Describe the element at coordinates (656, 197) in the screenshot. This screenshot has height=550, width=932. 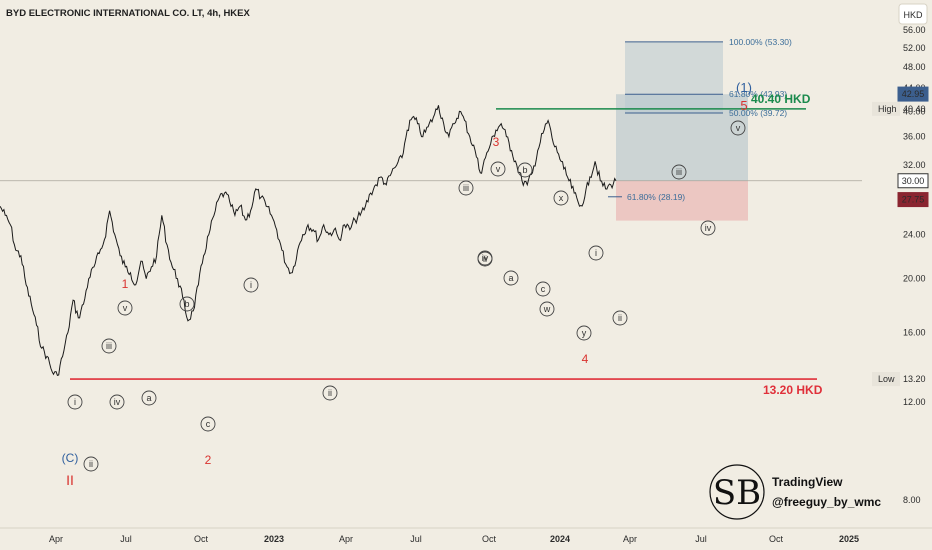
I see `fib-618-low-label: 61.80% (28.19)` at that location.